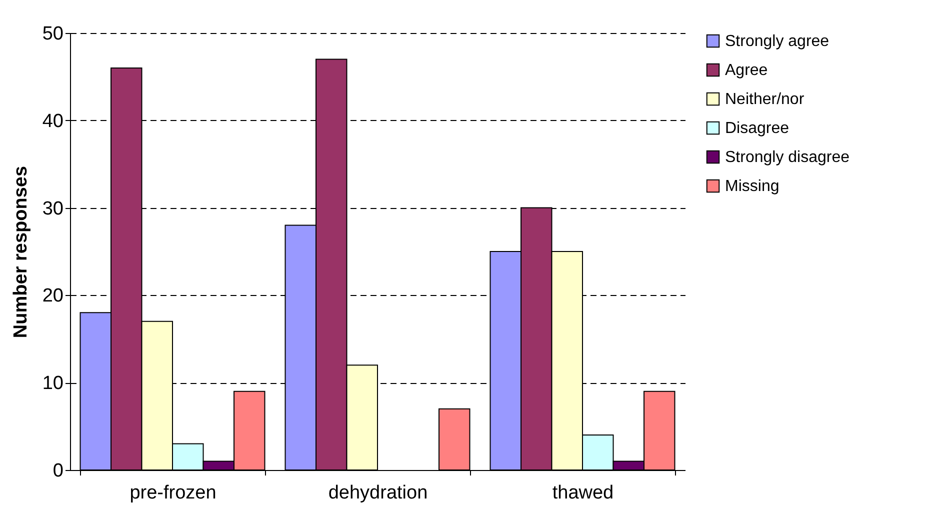 The width and height of the screenshot is (931, 511). Describe the element at coordinates (787, 157) in the screenshot. I see `legend-label: Strongly disagree` at that location.